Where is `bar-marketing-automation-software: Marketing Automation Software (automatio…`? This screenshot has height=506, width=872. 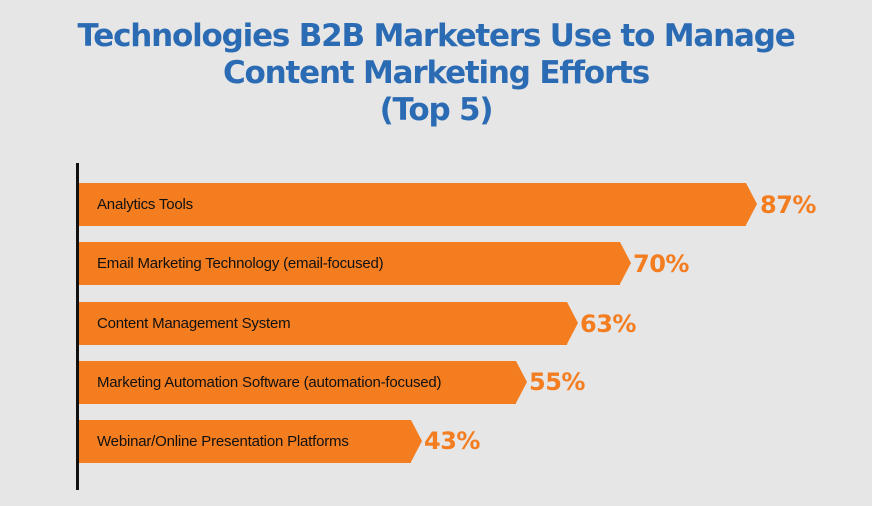
bar-marketing-automation-software: Marketing Automation Software (automatio… is located at coordinates (303, 382).